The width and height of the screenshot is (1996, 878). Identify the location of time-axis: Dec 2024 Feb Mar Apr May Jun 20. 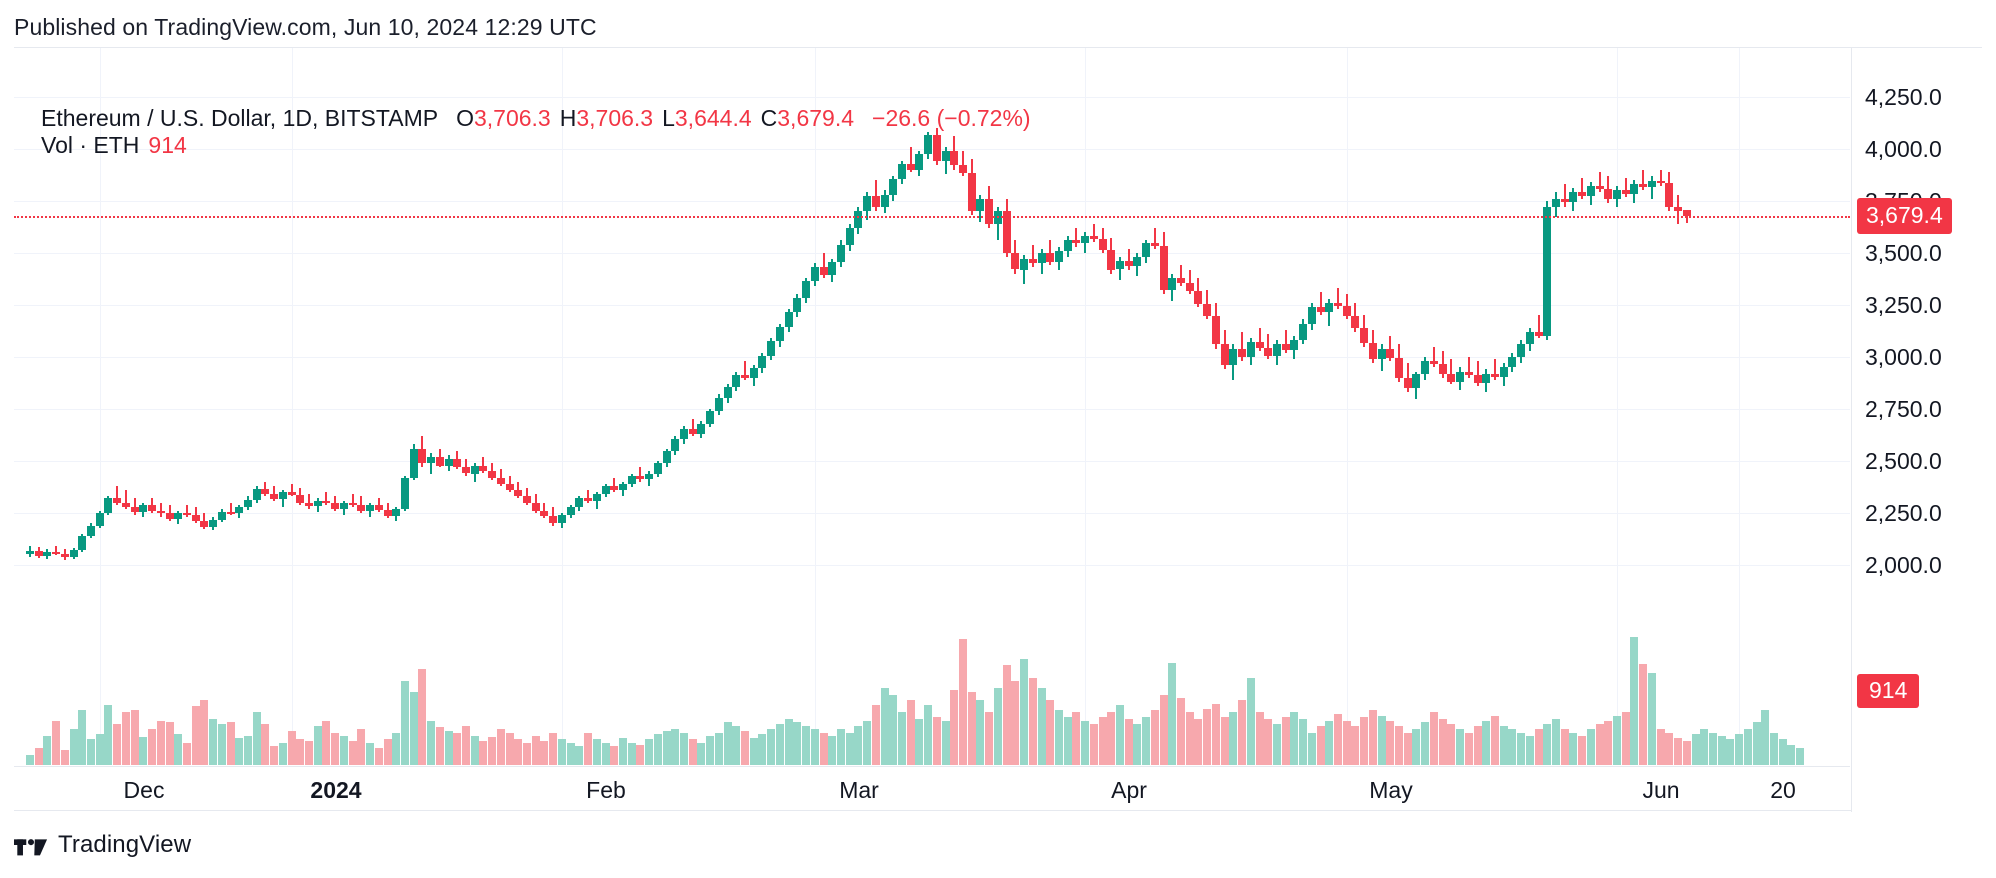
(932, 789).